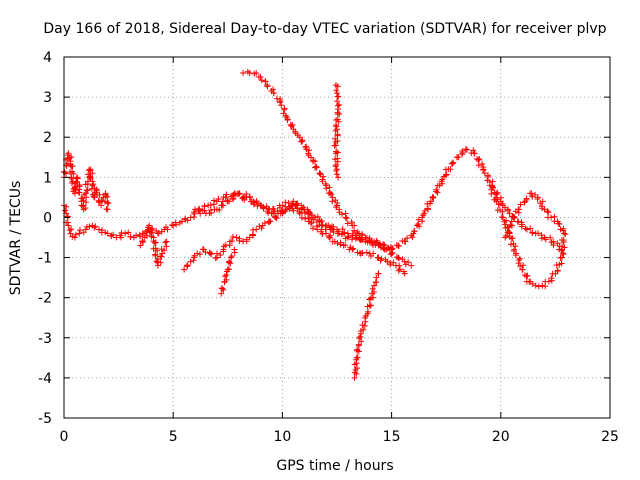 Image resolution: width=640 pixels, height=480 pixels. Describe the element at coordinates (45, 419) in the screenshot. I see `y-tick-label: -5` at that location.